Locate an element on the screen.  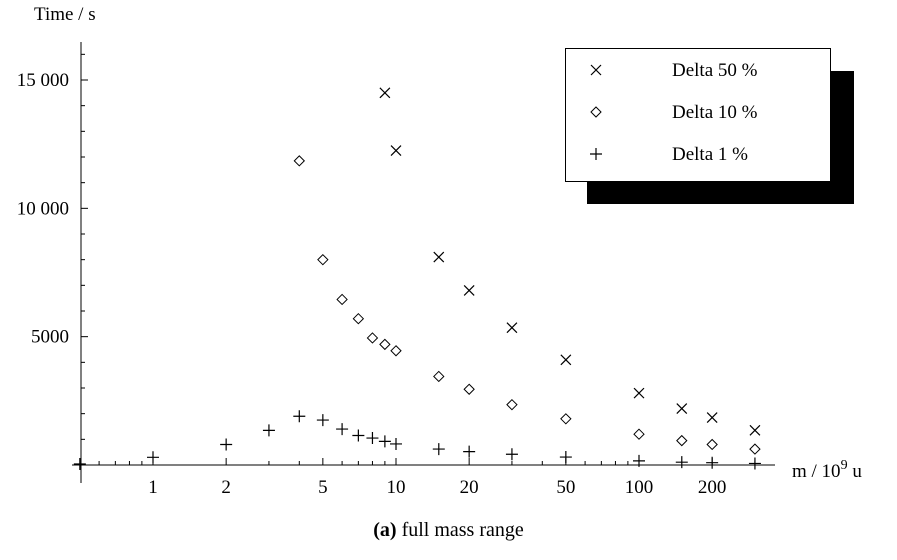
y-tick-label: 10 000 is located at coordinates (43, 208).